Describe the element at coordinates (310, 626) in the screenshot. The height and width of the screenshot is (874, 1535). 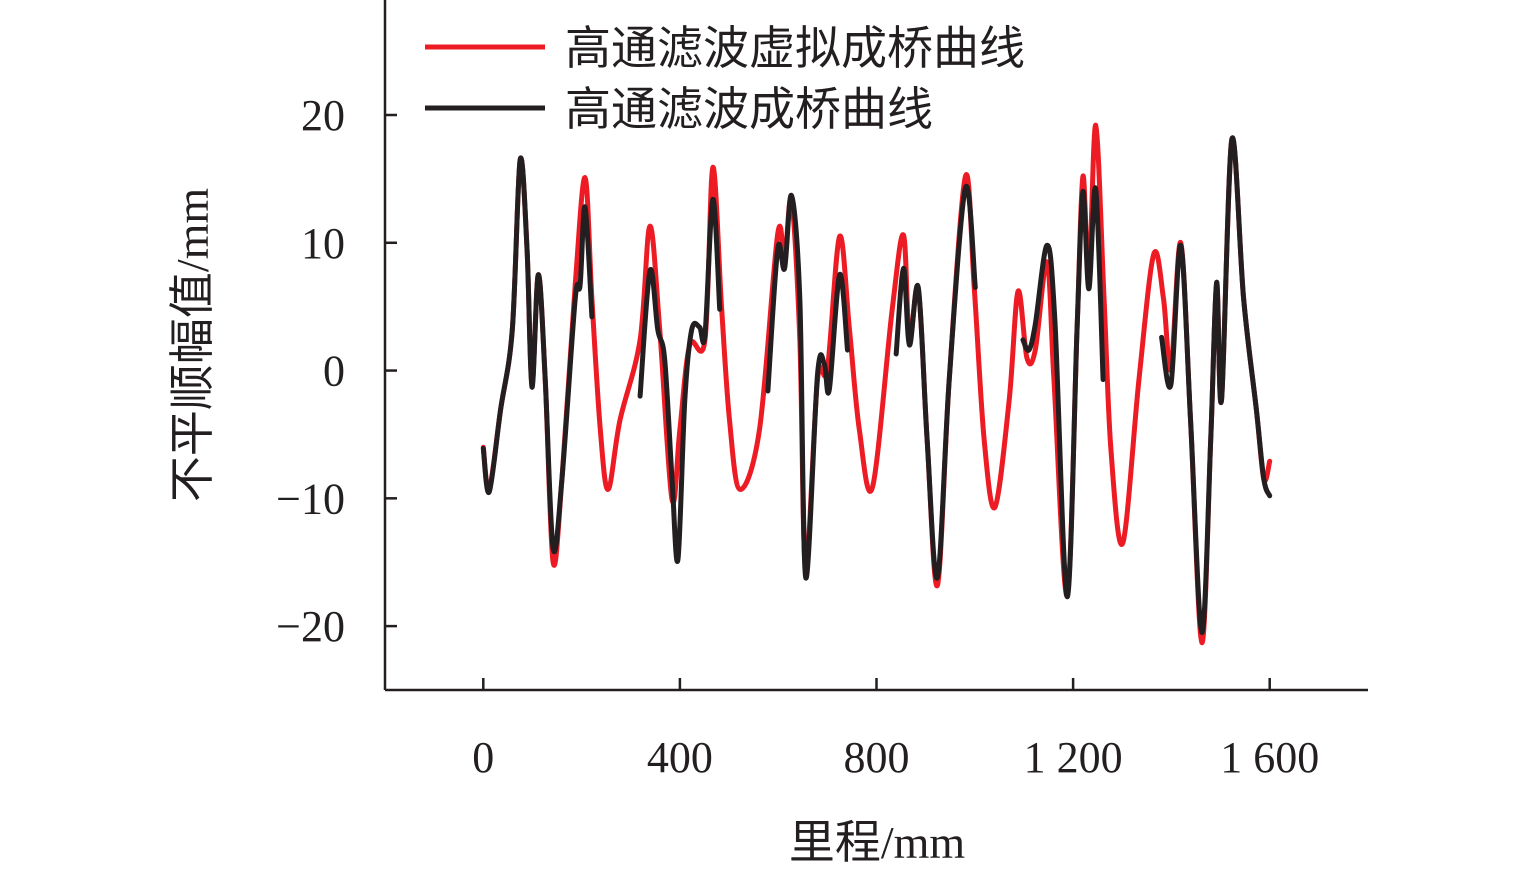
I see `y-tick-label: −20` at that location.